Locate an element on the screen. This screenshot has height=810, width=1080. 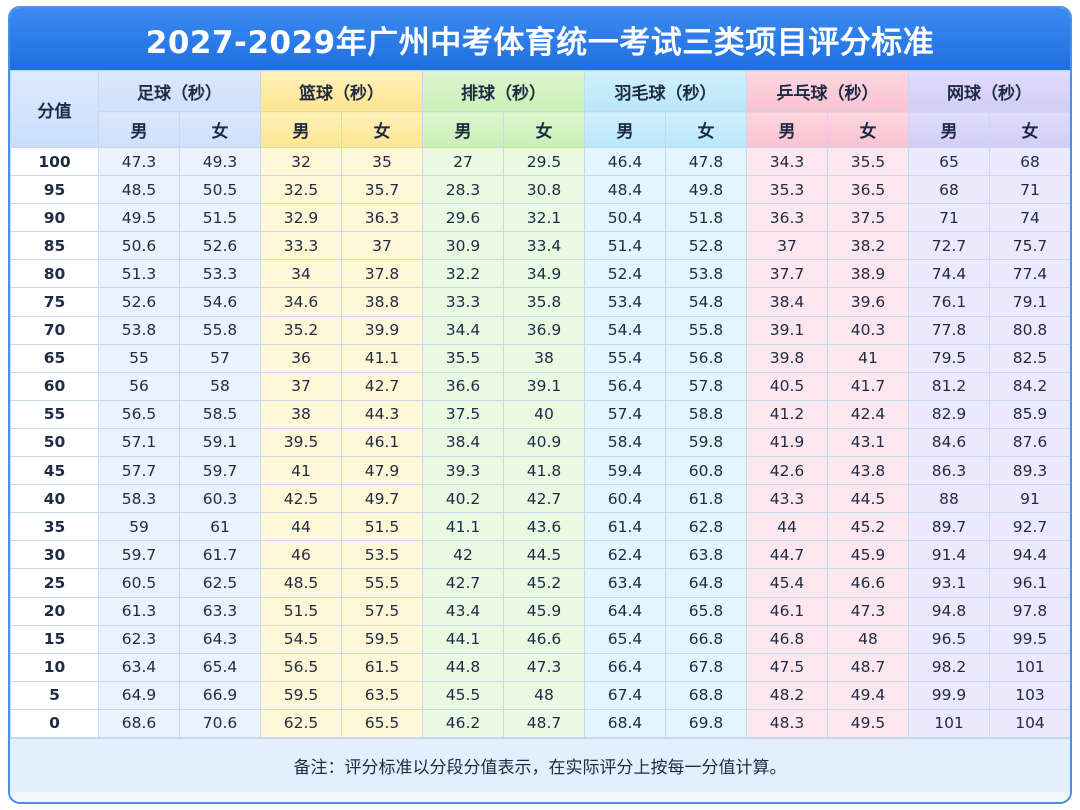
male-time-cell: 84.6 is located at coordinates (949, 442).